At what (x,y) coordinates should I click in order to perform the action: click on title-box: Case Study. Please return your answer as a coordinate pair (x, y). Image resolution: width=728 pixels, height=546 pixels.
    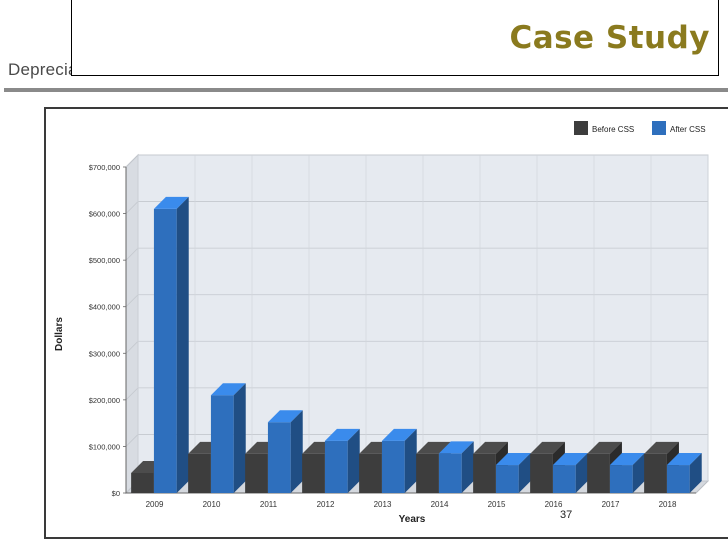
    Looking at the image, I should click on (395, 38).